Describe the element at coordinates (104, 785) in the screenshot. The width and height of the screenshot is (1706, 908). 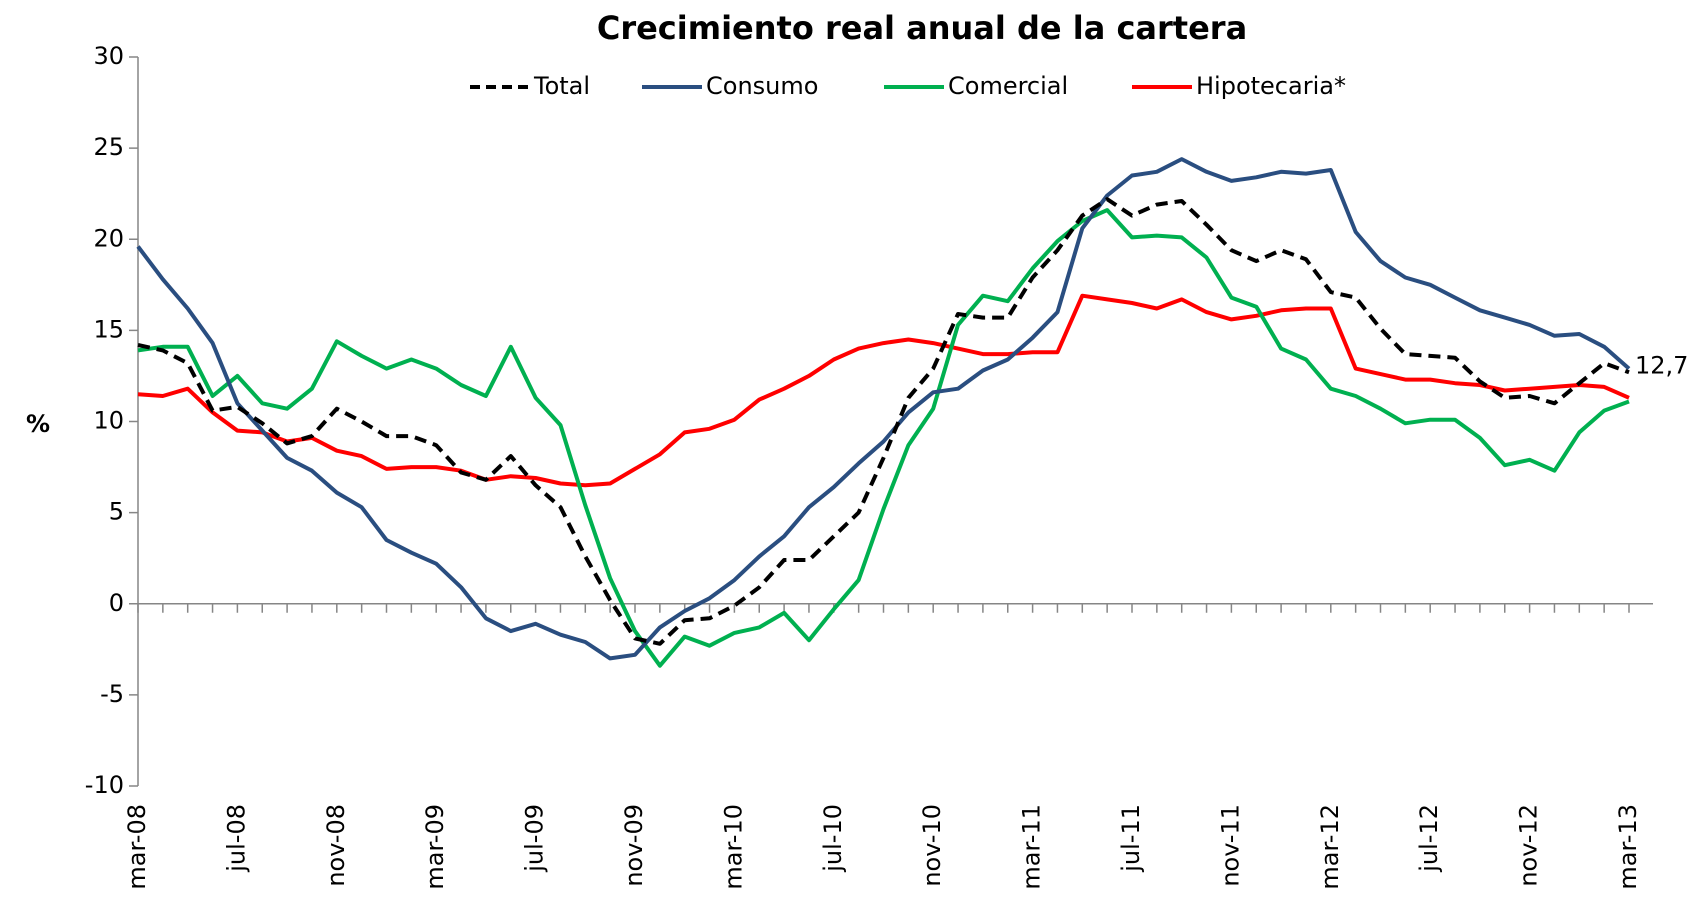
I see `y-tick-label: -10` at that location.